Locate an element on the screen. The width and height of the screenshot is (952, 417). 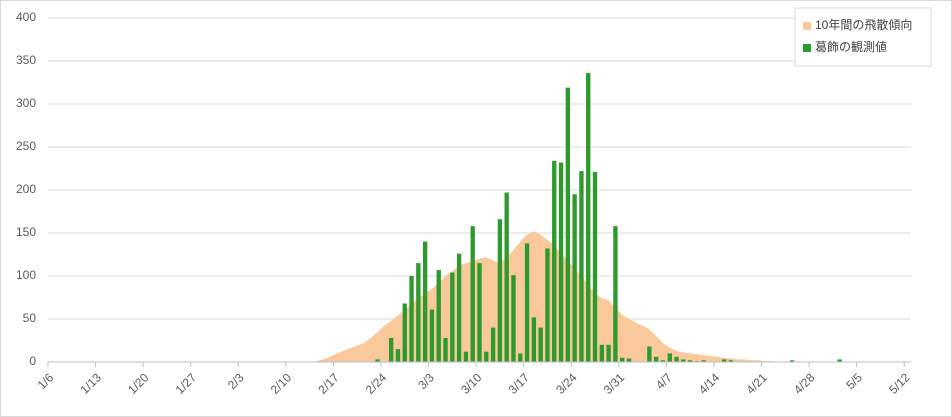
legend-label: 10年間の飛散傾向 is located at coordinates (863, 24).